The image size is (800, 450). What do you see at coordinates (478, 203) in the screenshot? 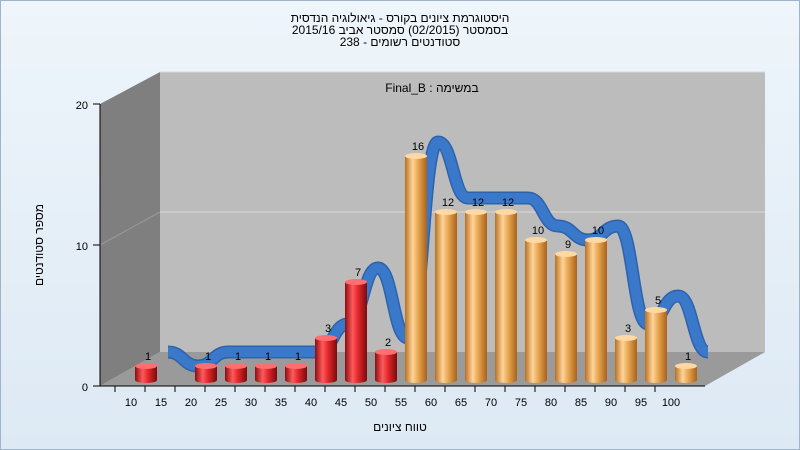
I see `data-label-65: 12` at bounding box center [478, 203].